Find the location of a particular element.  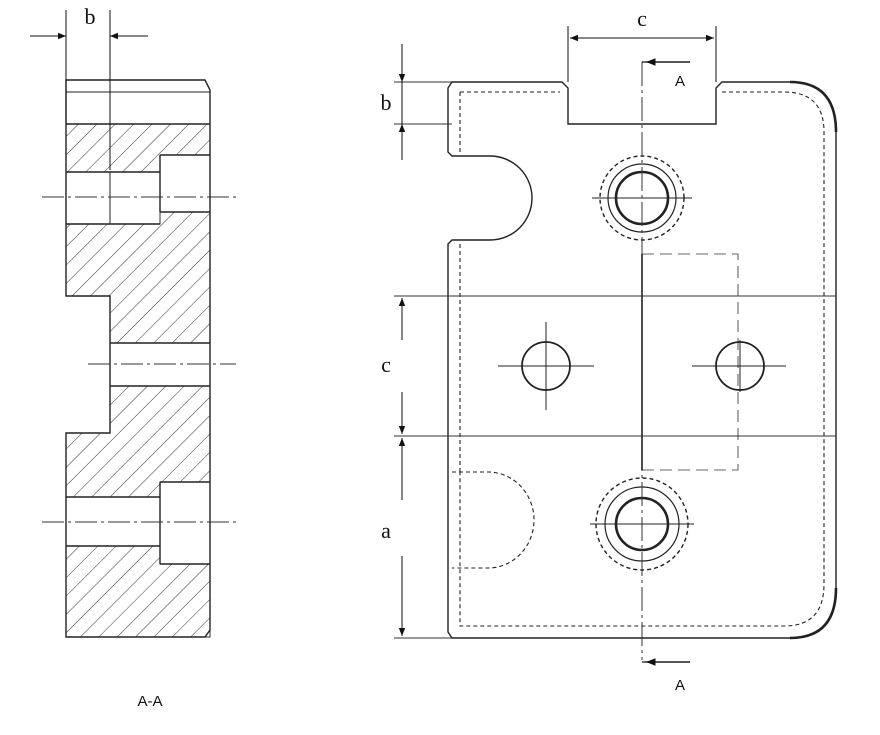

front-dim-c-top-label: c is located at coordinates (642, 18).